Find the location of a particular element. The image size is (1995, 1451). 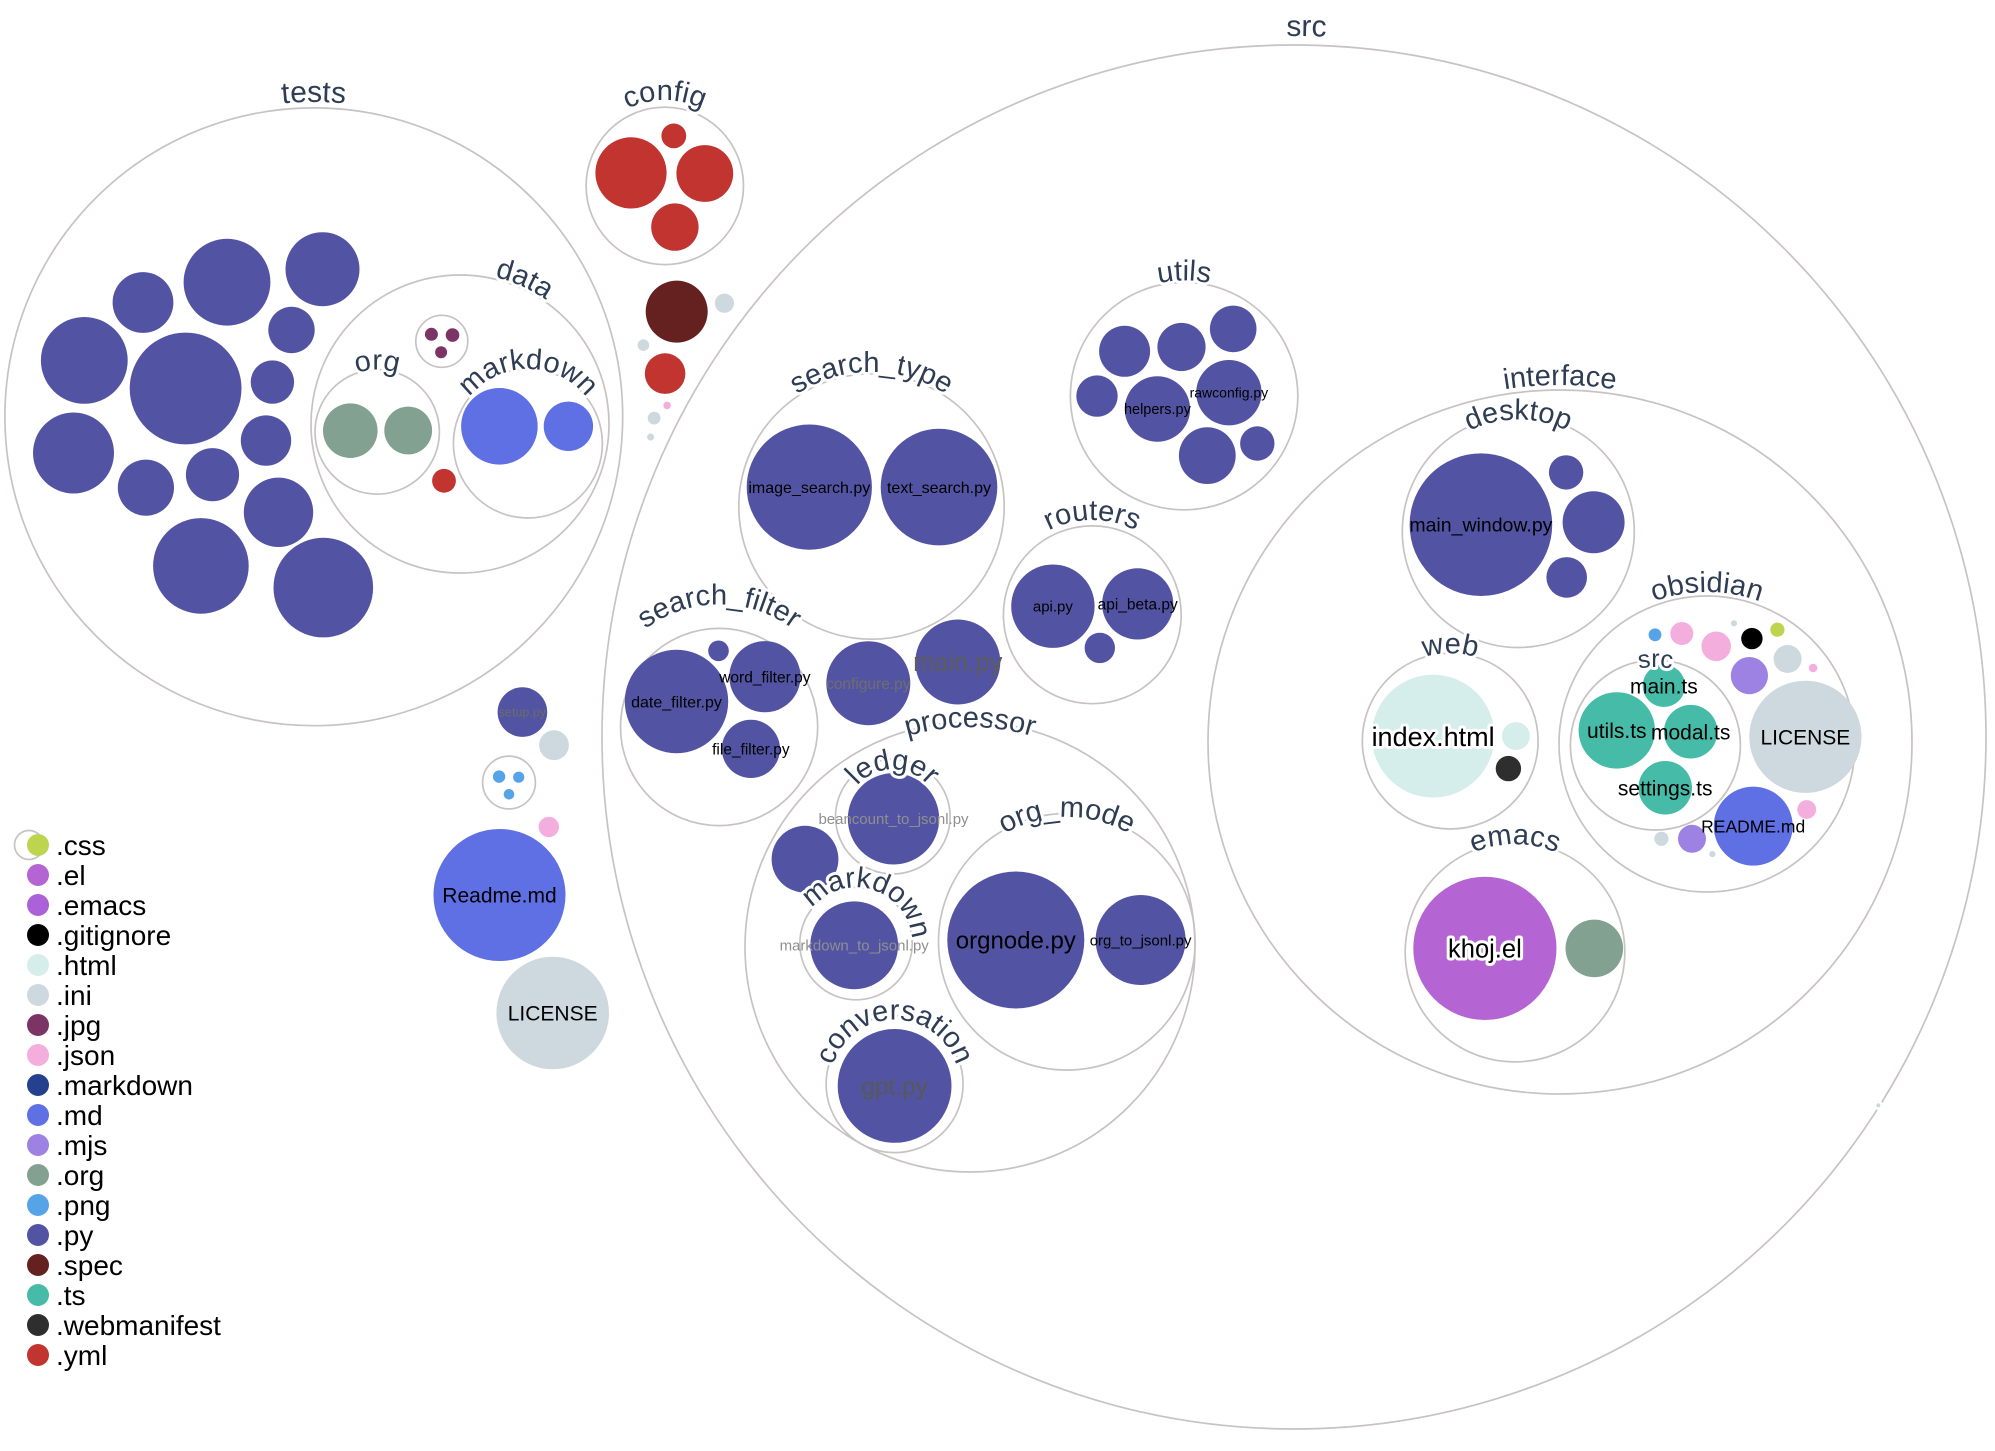

svg-text: markdown_to_jsonl.py is located at coordinates (855, 946).